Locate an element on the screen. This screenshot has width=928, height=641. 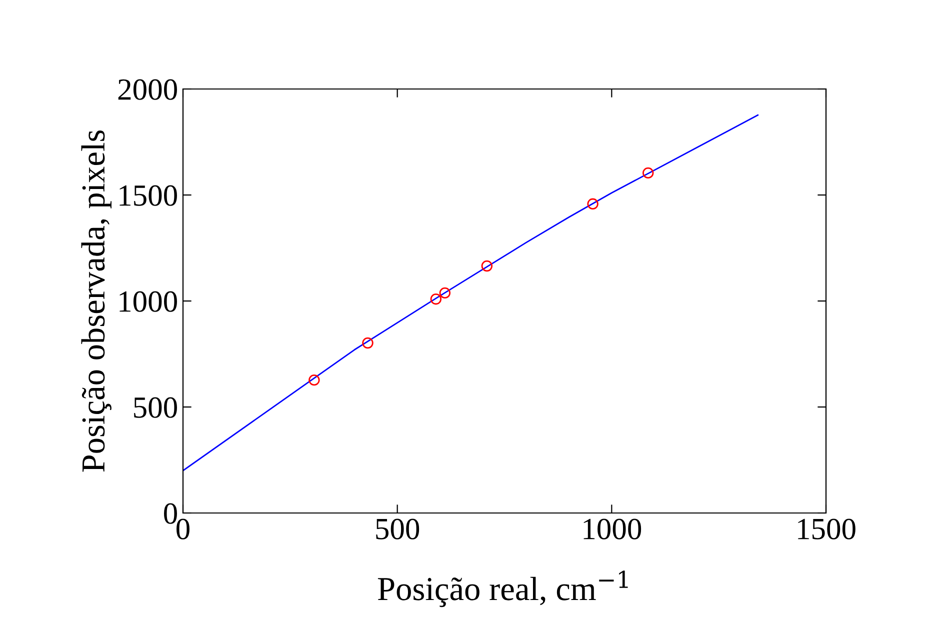
x-axis-title: Posição real, cm$^{−1}$ is located at coordinates (503, 589).